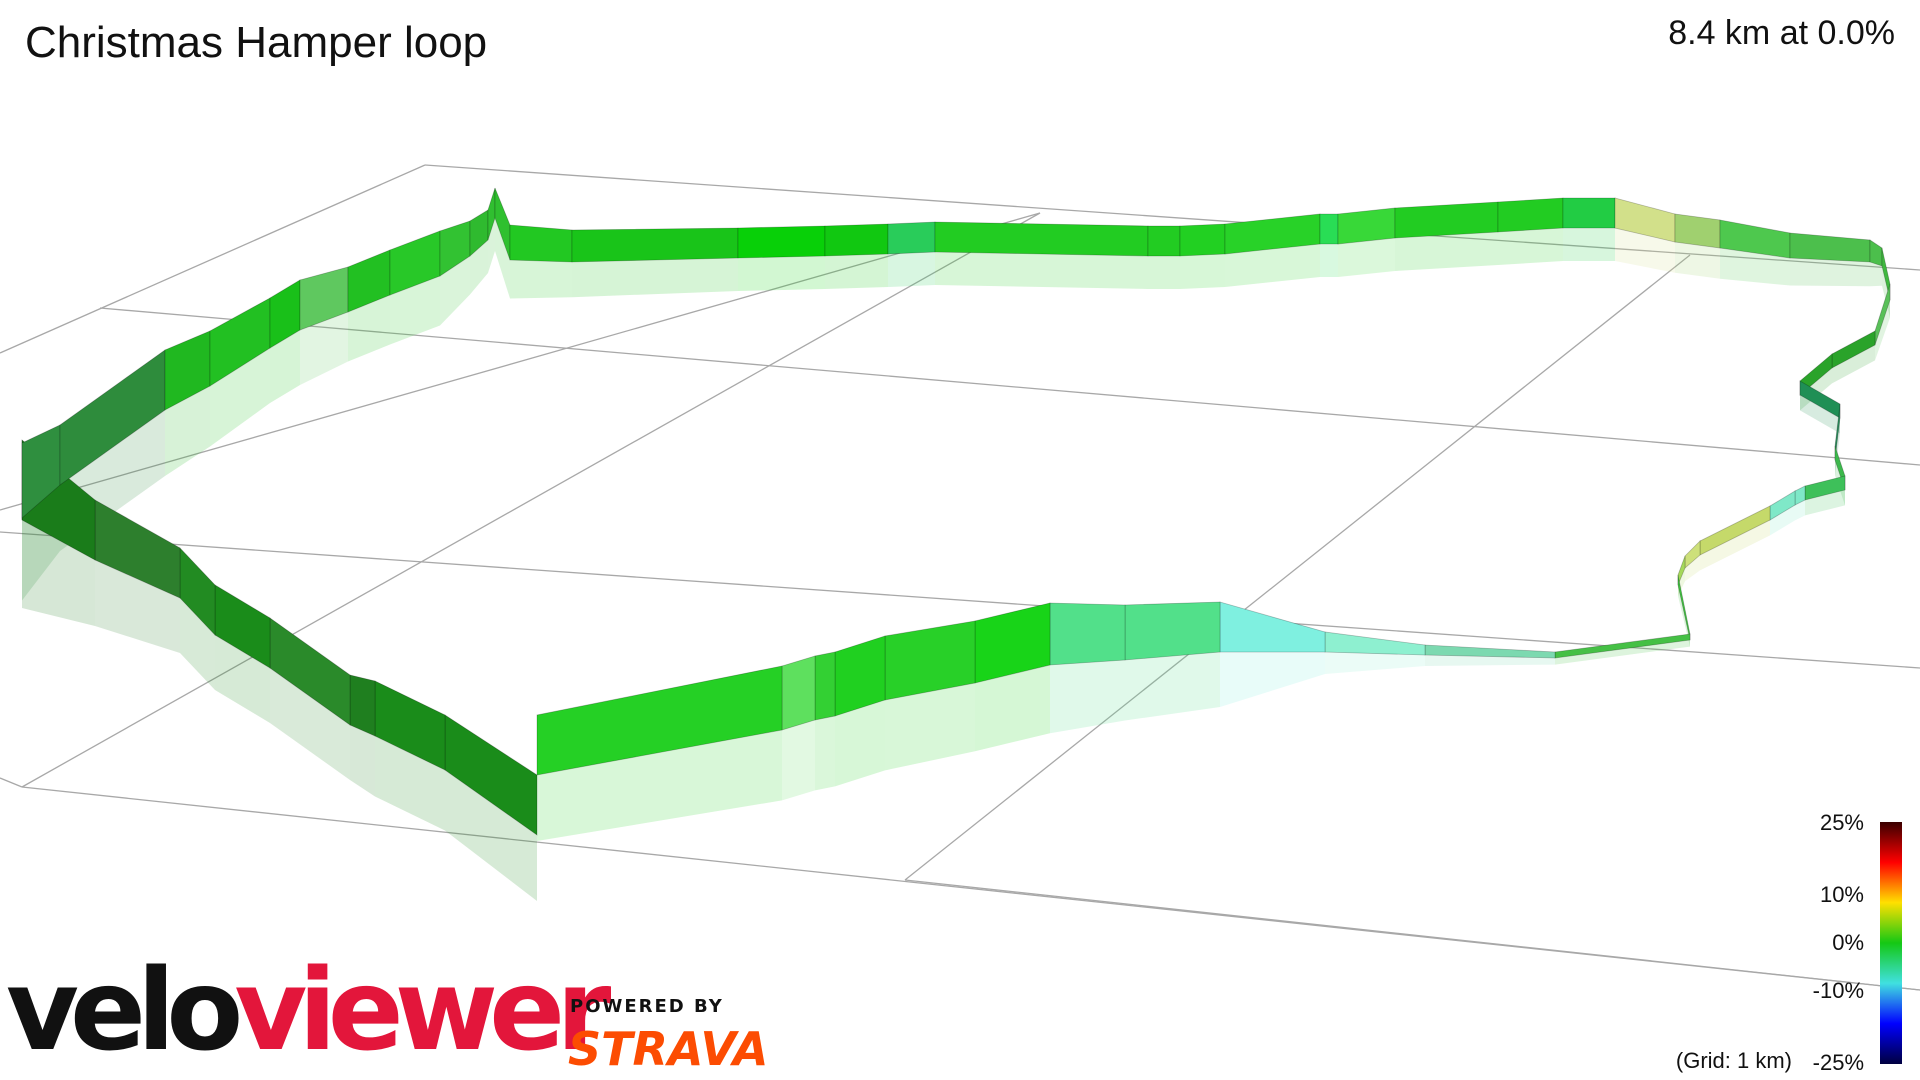  Describe the element at coordinates (1841, 822) in the screenshot. I see `legend-tick-25: 25%` at that location.